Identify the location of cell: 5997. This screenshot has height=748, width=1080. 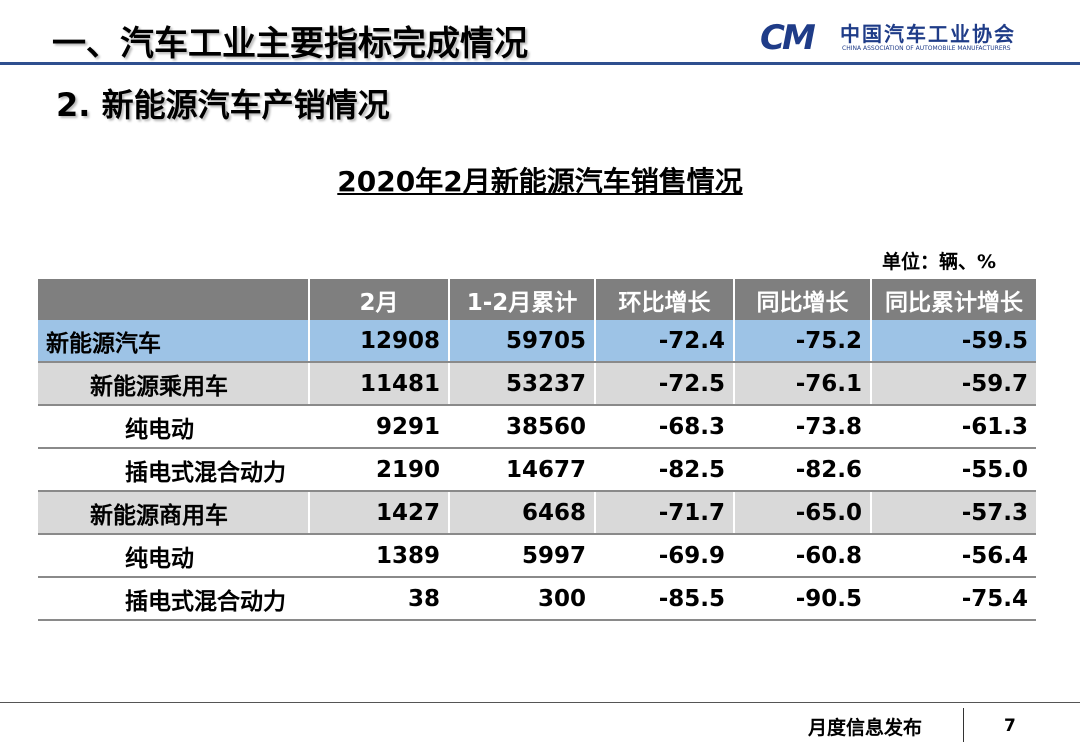
(522, 556).